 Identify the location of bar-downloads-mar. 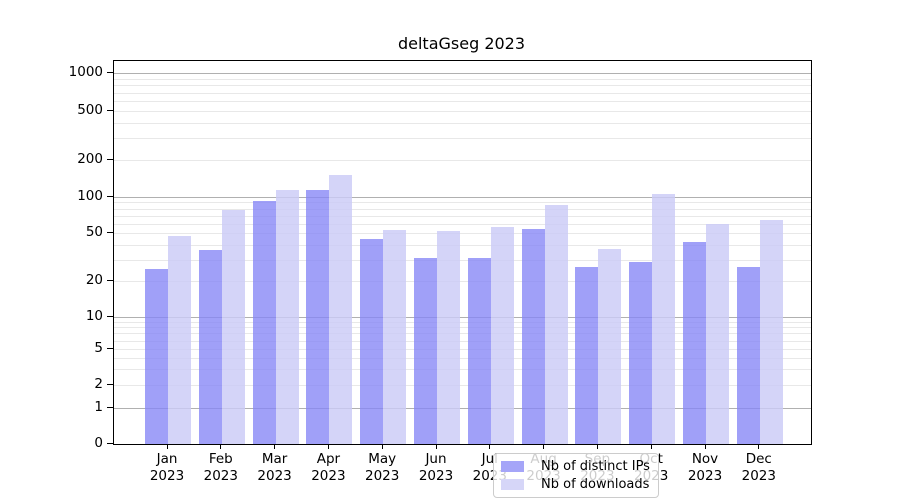
(287, 317).